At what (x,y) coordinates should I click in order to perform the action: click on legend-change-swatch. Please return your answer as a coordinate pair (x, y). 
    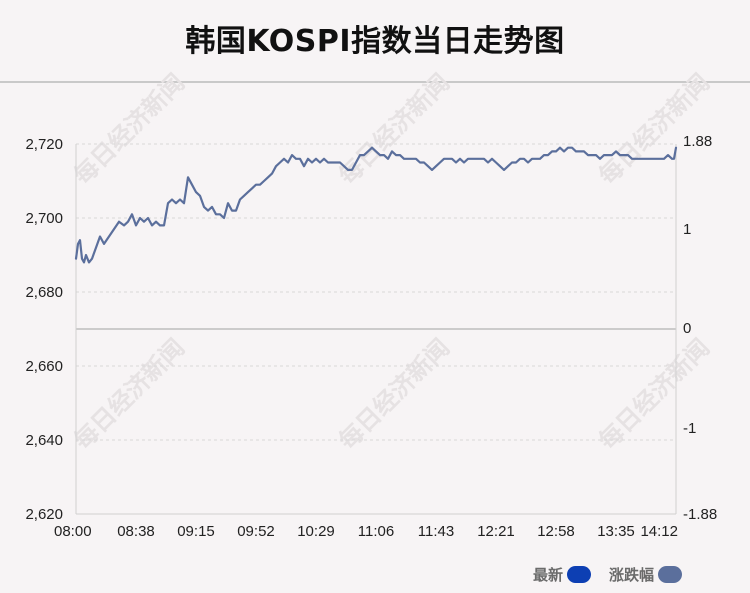
    Looking at the image, I should click on (670, 574).